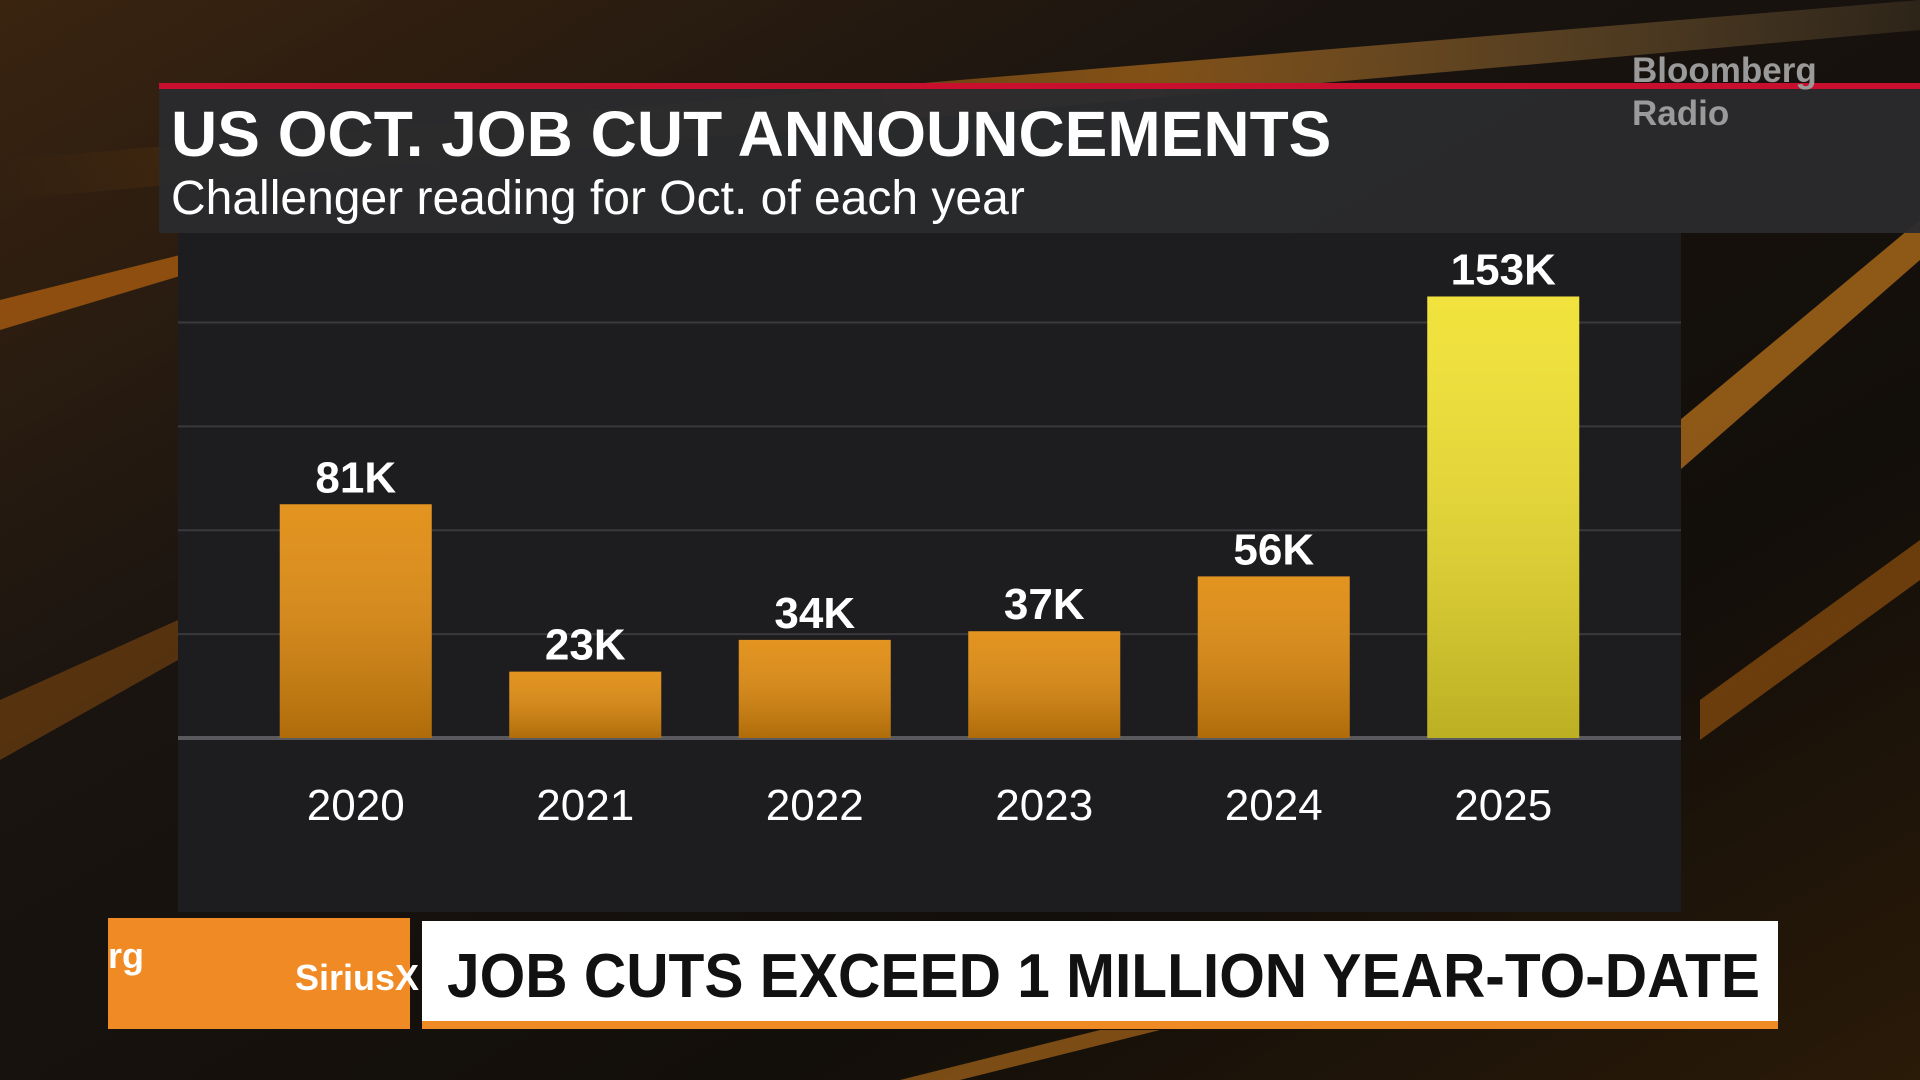 Image resolution: width=1920 pixels, height=1080 pixels. Describe the element at coordinates (356, 805) in the screenshot. I see `x-tick-label: 2020` at that location.